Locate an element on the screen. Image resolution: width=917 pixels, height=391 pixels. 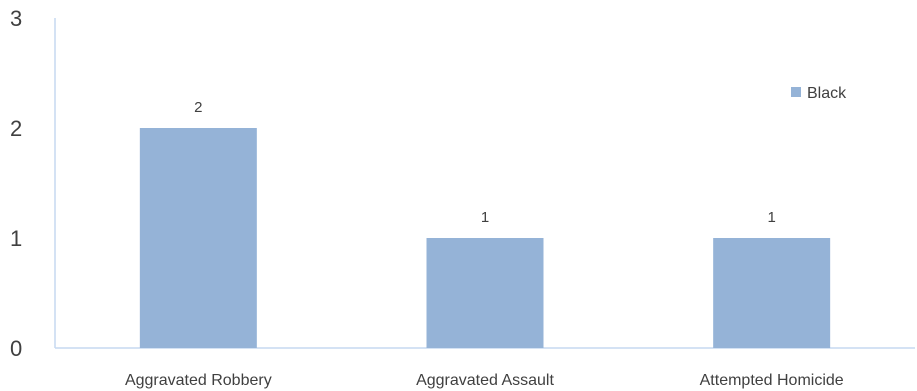
y-axis-ticks: 0 1 2 3 is located at coordinates (16, 183).